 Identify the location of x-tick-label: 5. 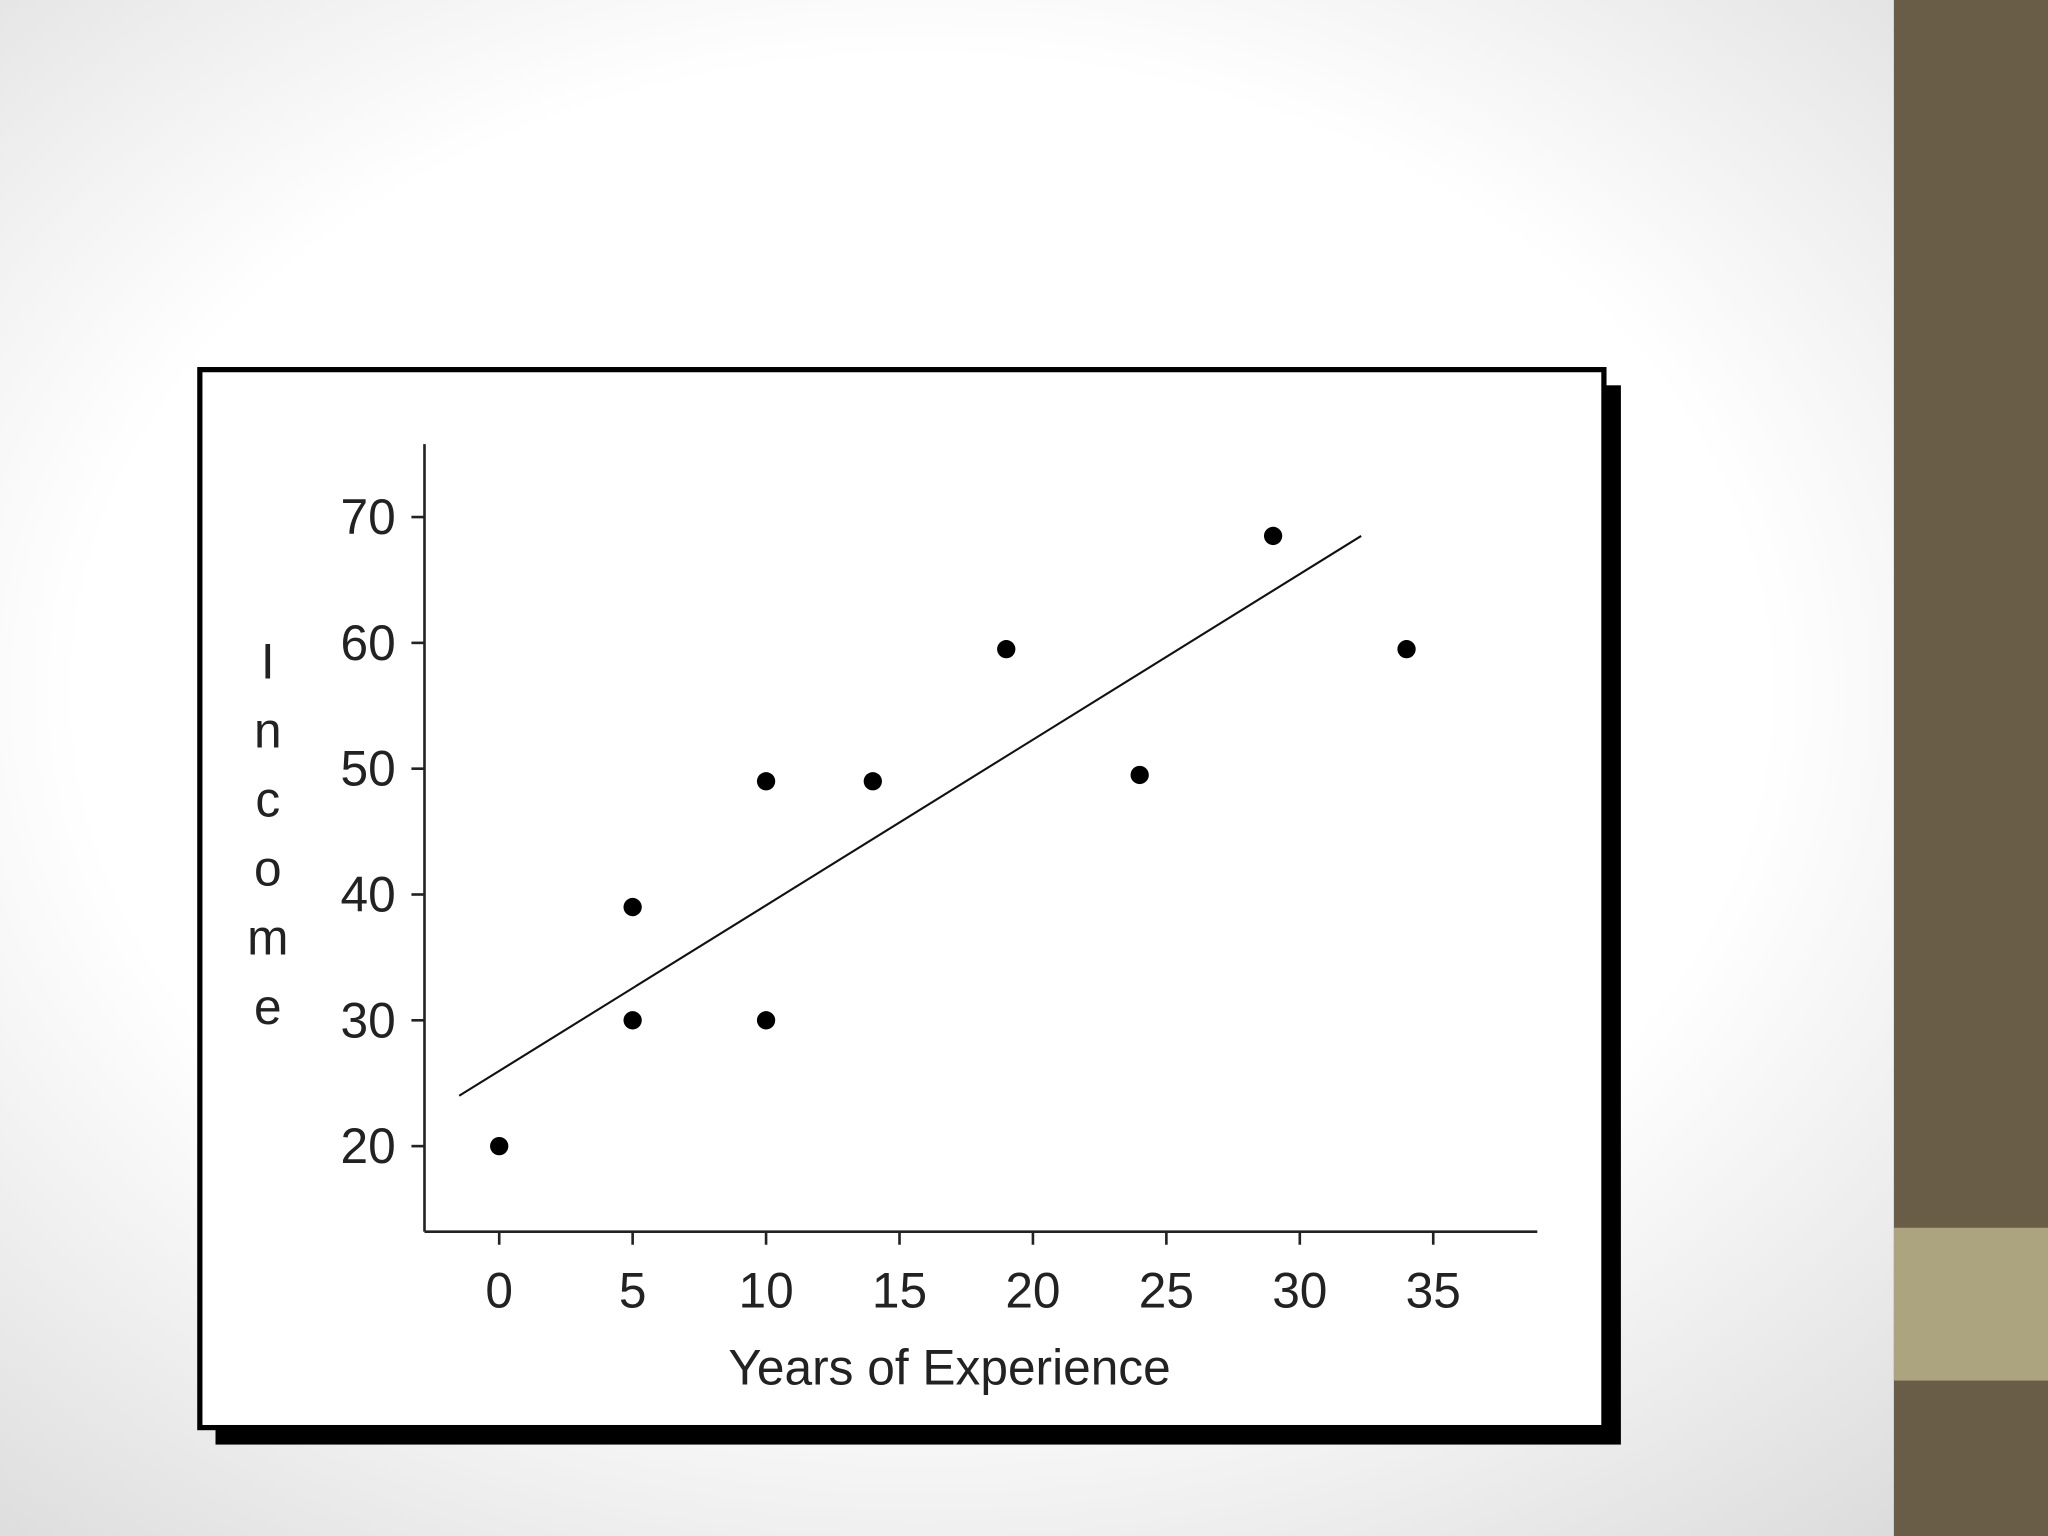
(633, 1290).